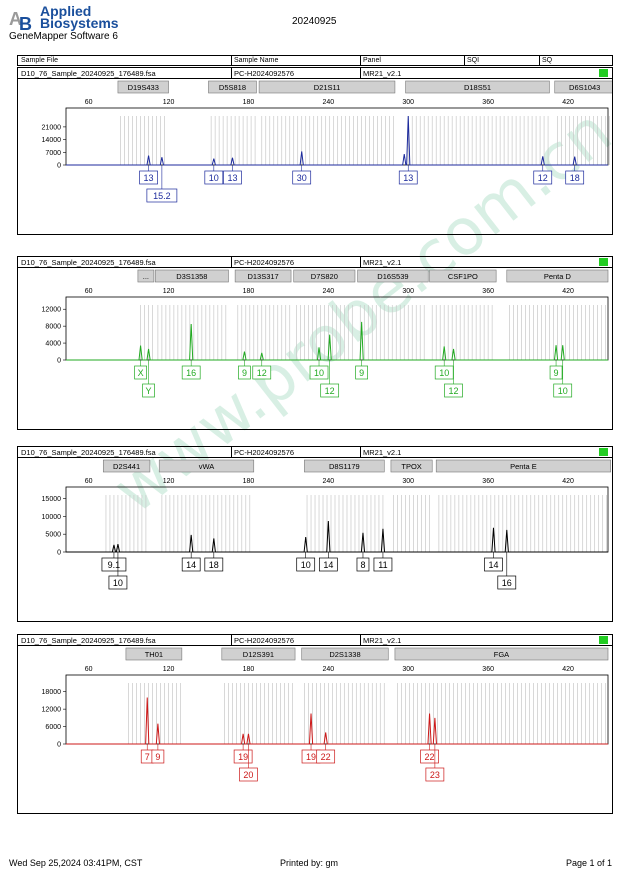  Describe the element at coordinates (53, 535) in the screenshot. I see `y-tick-label: 5000` at that location.